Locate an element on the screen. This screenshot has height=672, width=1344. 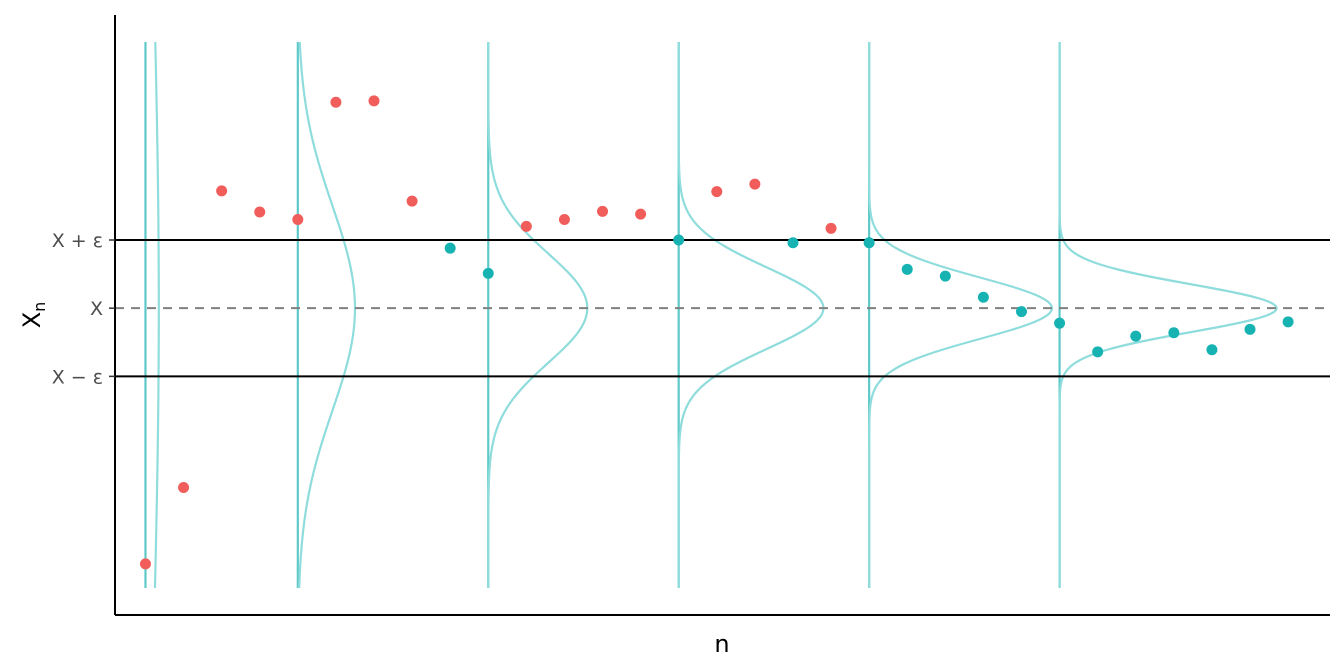
x-axis-title: n is located at coordinates (721, 644).